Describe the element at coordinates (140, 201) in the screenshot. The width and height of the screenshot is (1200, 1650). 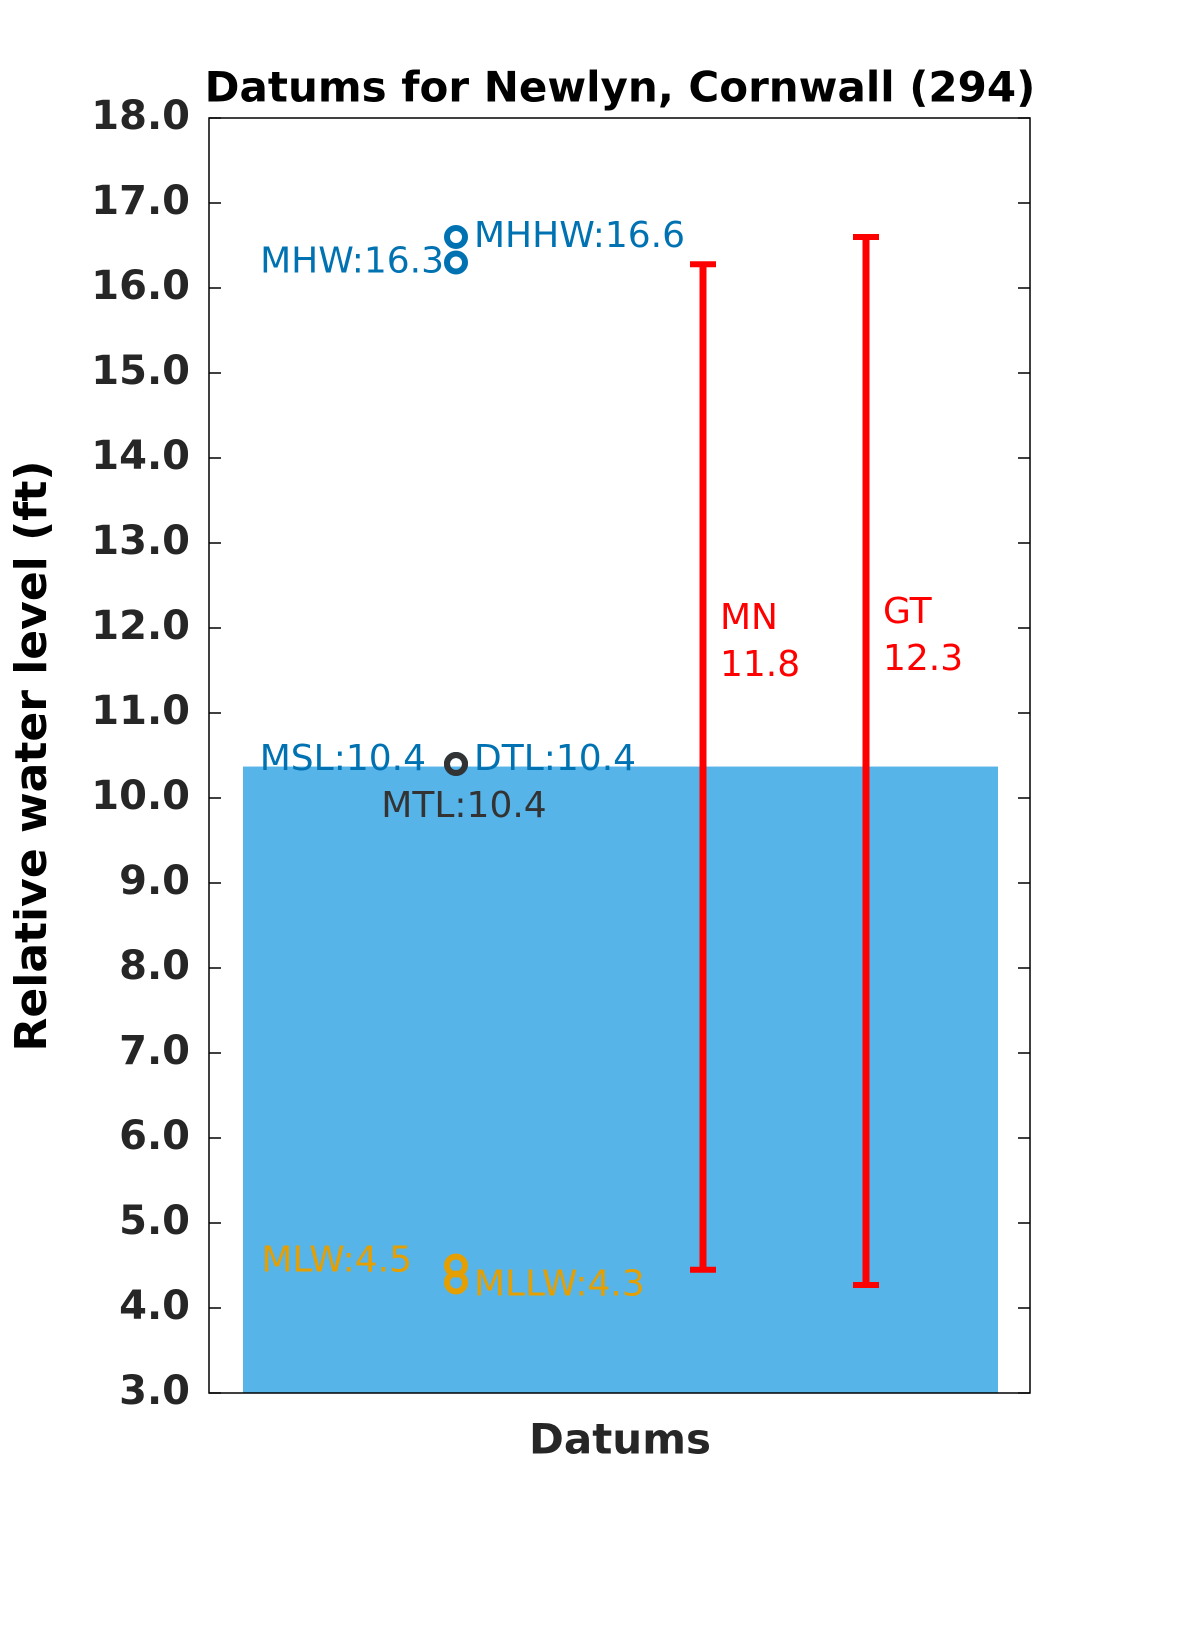
I see `y-tick-label: 17.0` at that location.